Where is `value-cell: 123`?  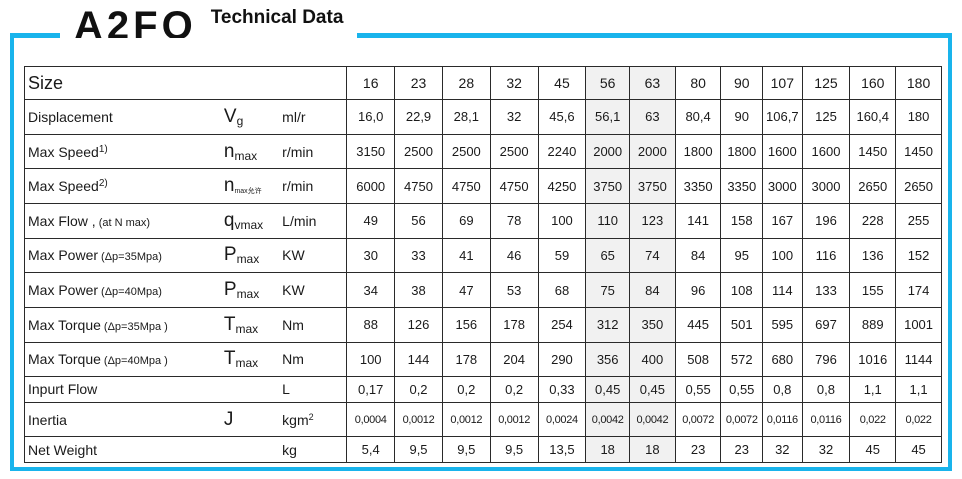
value-cell: 123 is located at coordinates (652, 221).